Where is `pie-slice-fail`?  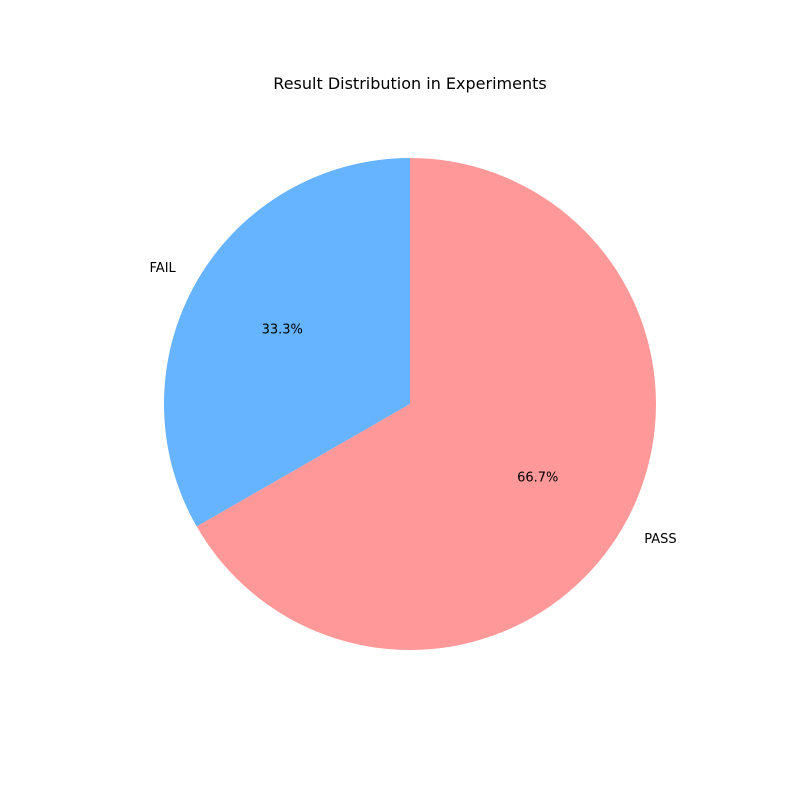
pie-slice-fail is located at coordinates (287, 342).